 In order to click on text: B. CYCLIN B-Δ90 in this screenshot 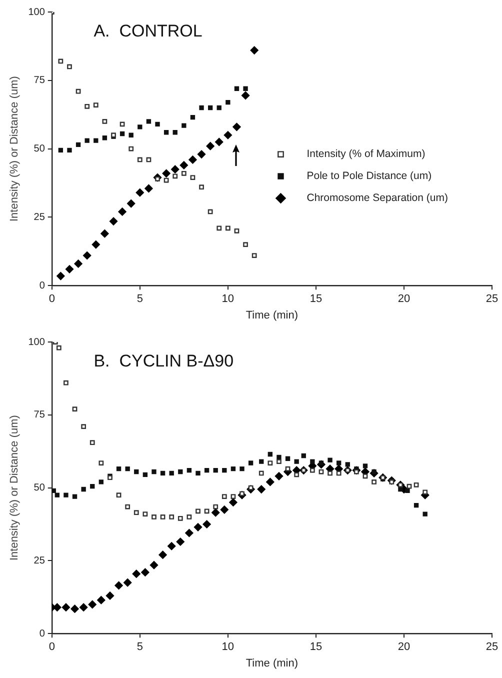, I will do `click(164, 361)`.